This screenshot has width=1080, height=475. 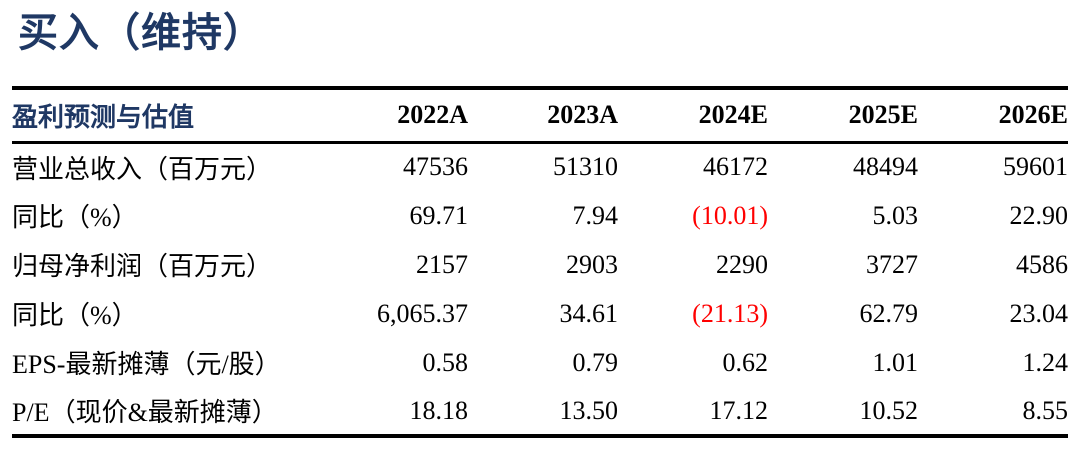 I want to click on table-cell: 2290, so click(x=742, y=264).